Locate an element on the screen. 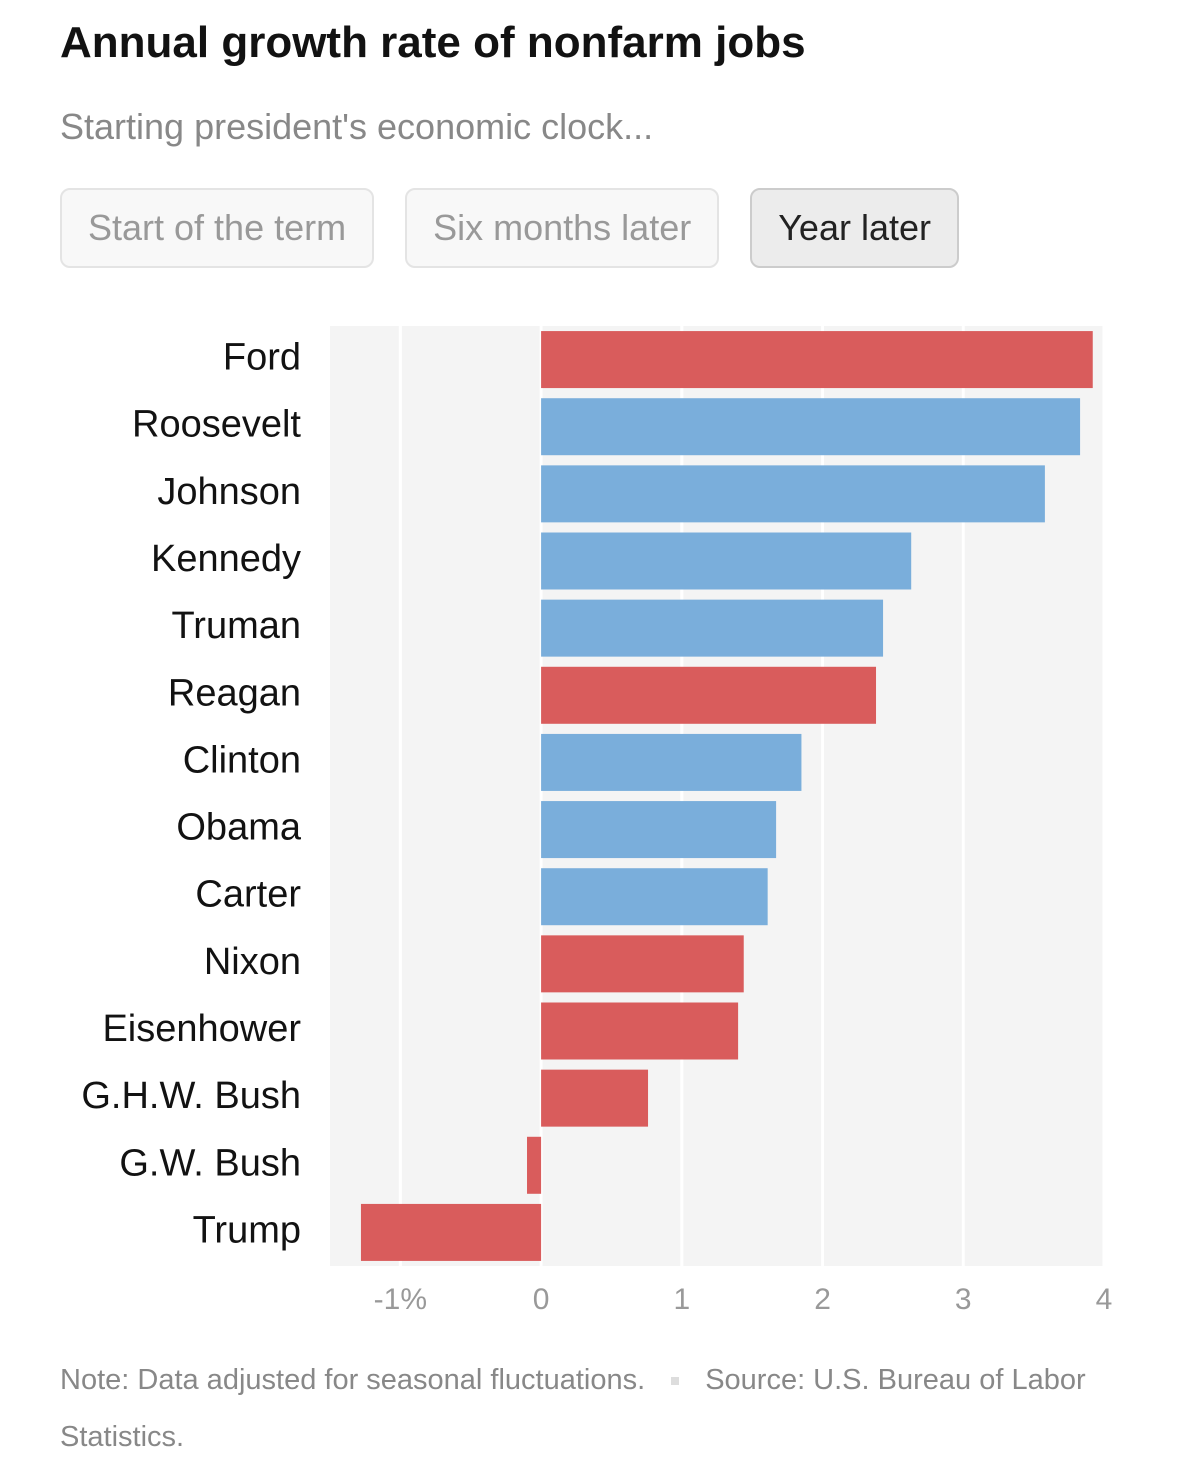  y-tick-label: G.H.W. Bush is located at coordinates (191, 1096).